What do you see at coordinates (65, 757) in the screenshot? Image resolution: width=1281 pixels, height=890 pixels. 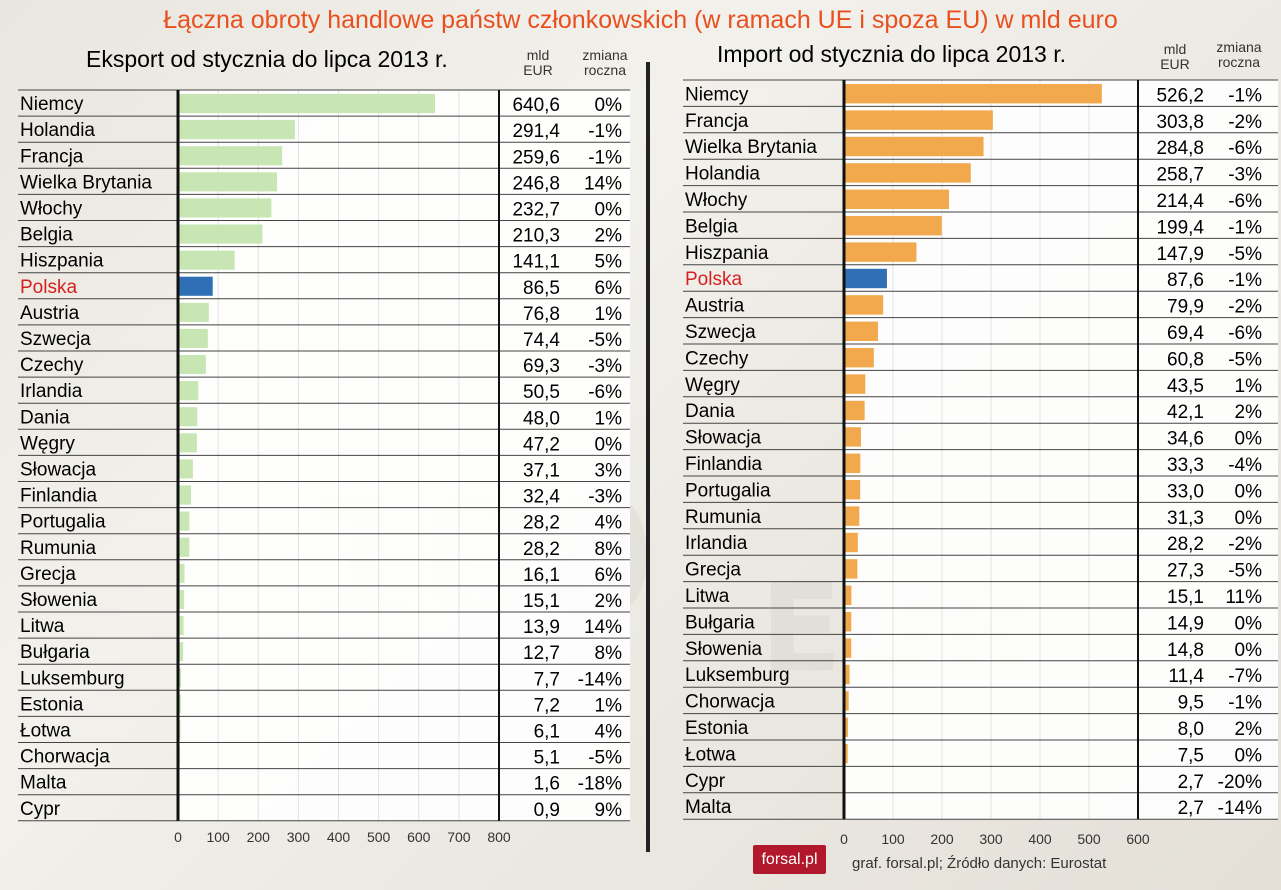 I see `export-country-label: Chorwacja` at bounding box center [65, 757].